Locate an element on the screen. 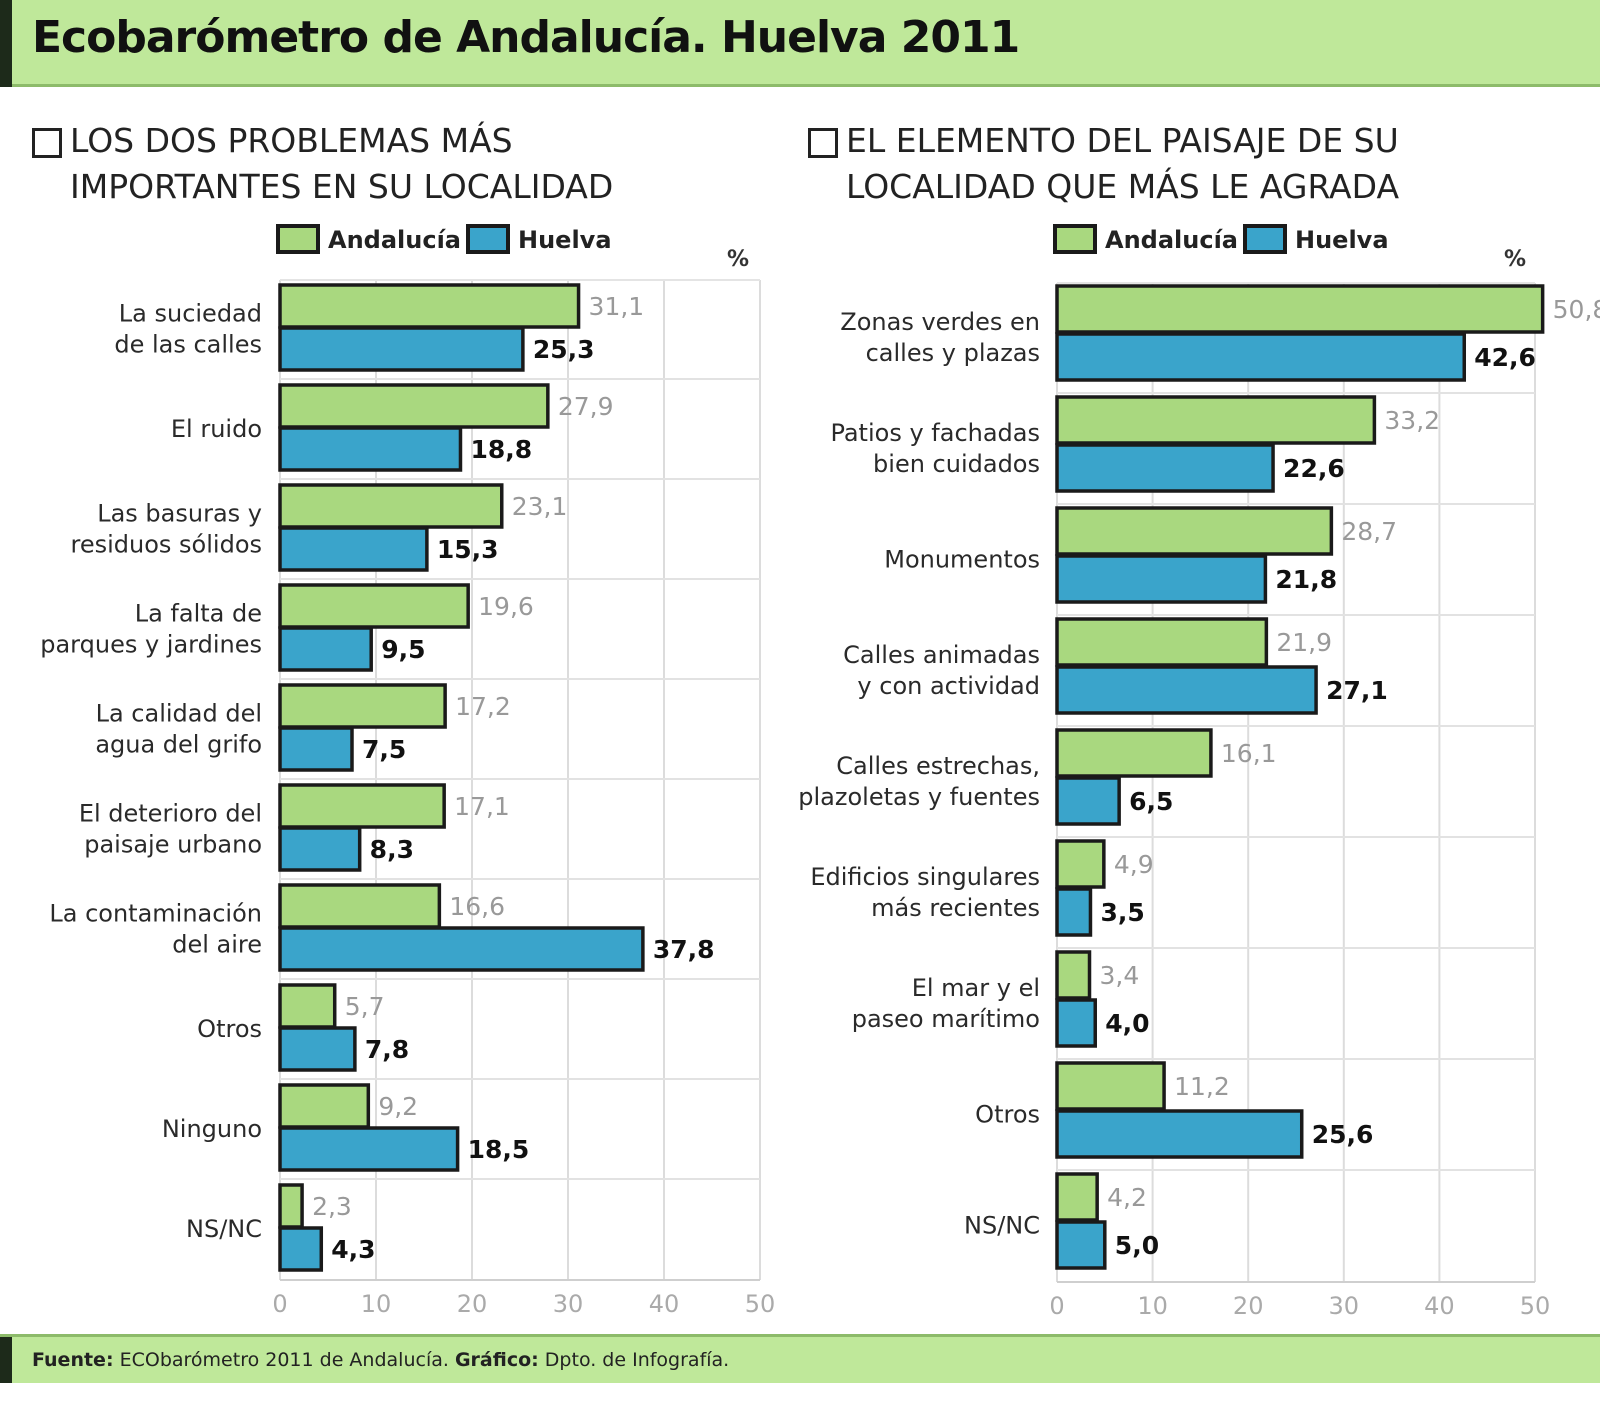  x-tick-label: 0 is located at coordinates (1056, 1306).